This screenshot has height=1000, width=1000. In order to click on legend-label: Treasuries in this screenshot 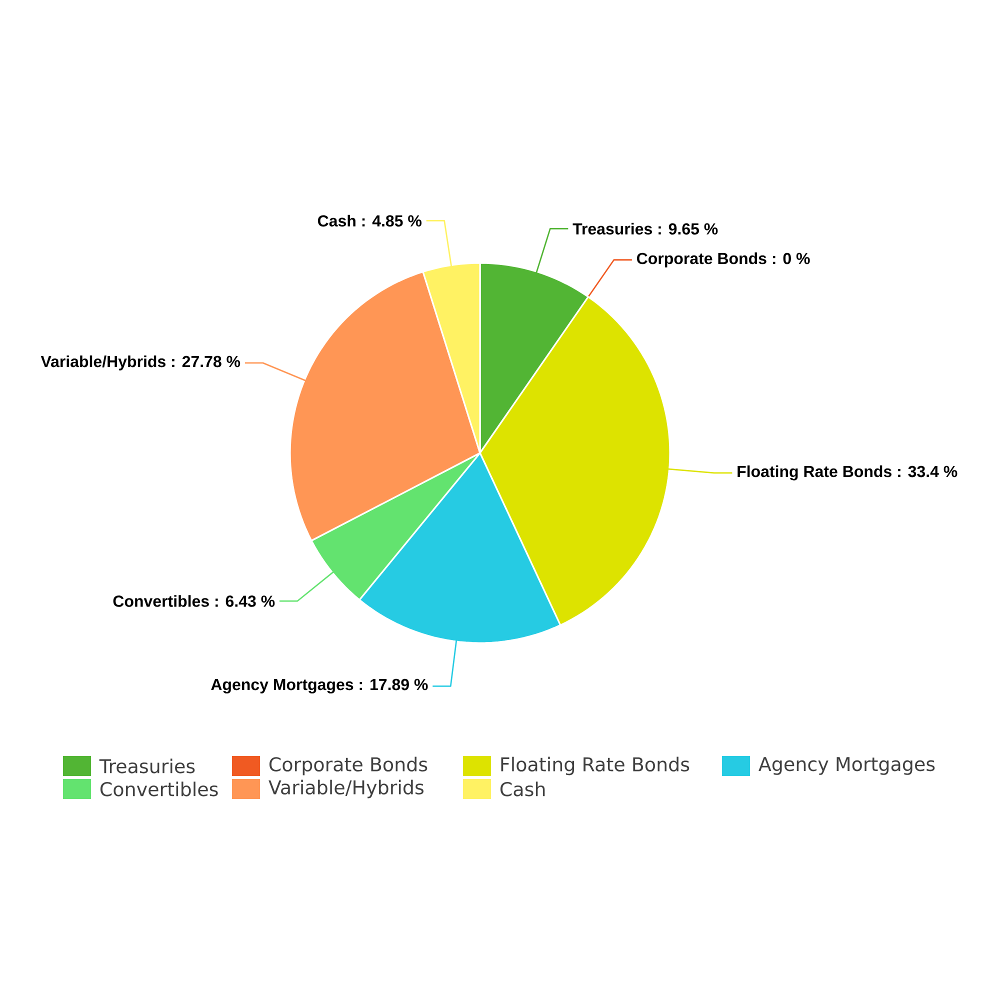, I will do `click(147, 766)`.